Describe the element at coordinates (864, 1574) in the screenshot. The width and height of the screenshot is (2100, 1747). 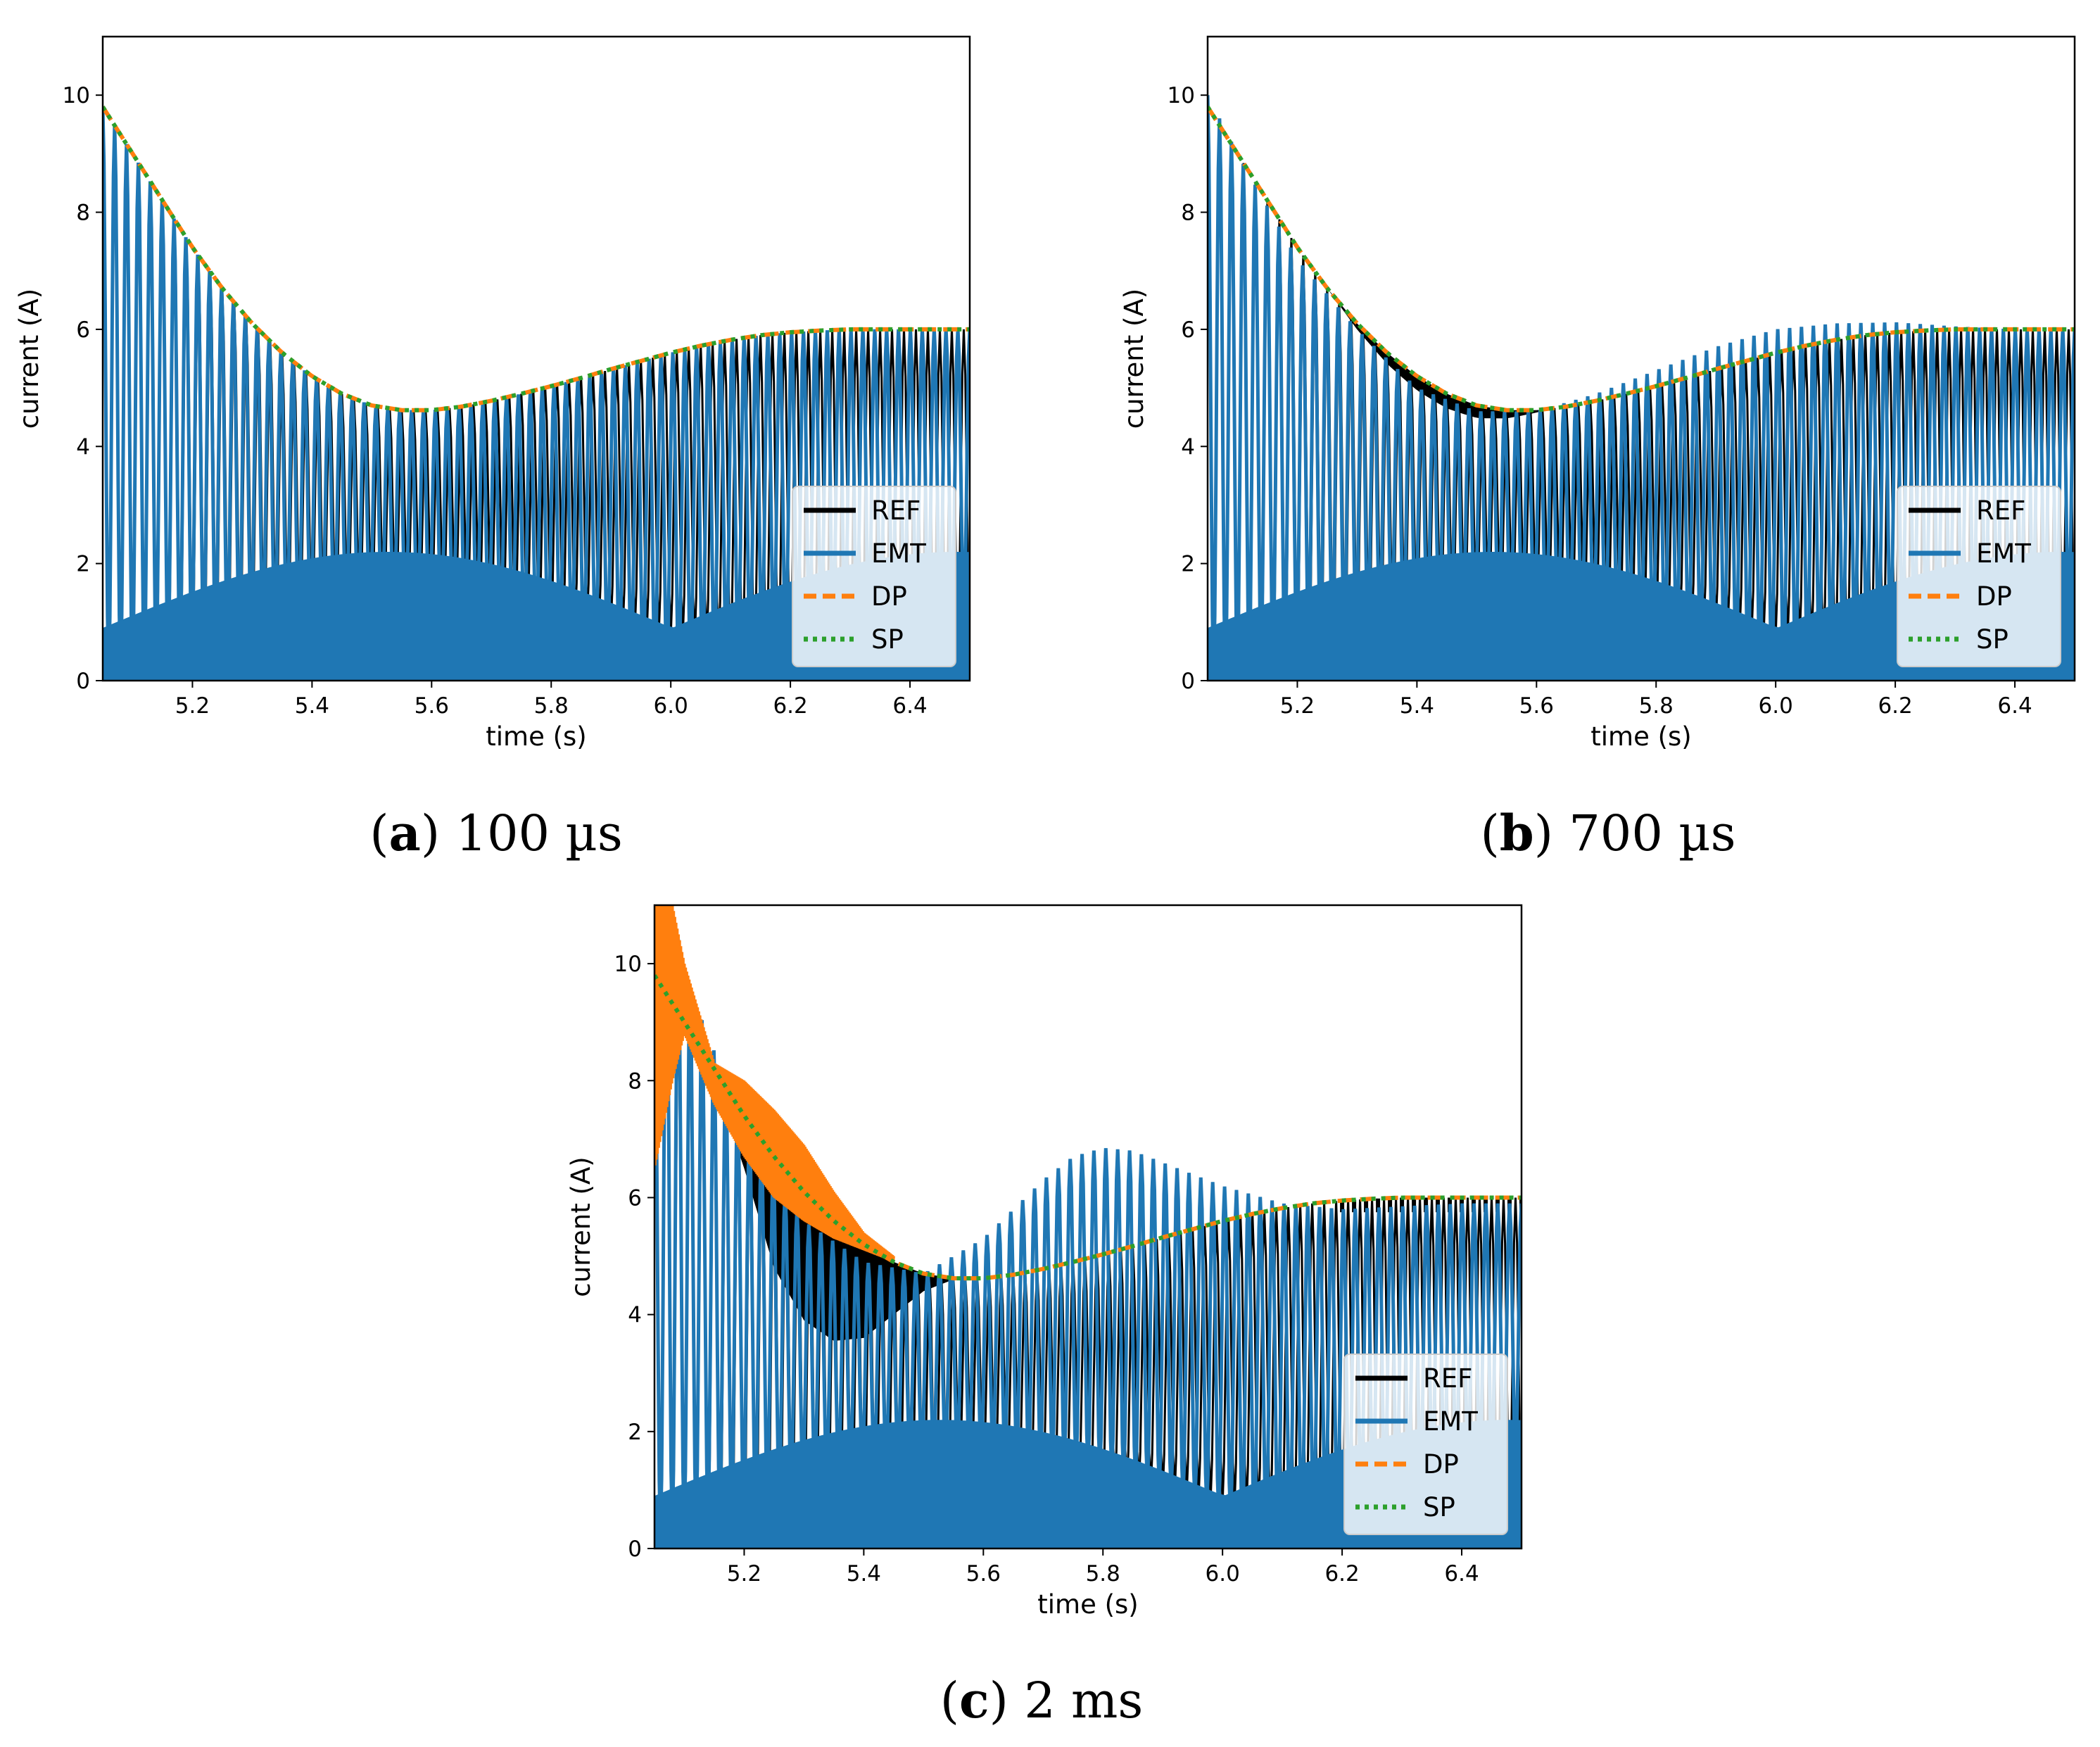
I see `x-tick-label-c: 5.4` at that location.